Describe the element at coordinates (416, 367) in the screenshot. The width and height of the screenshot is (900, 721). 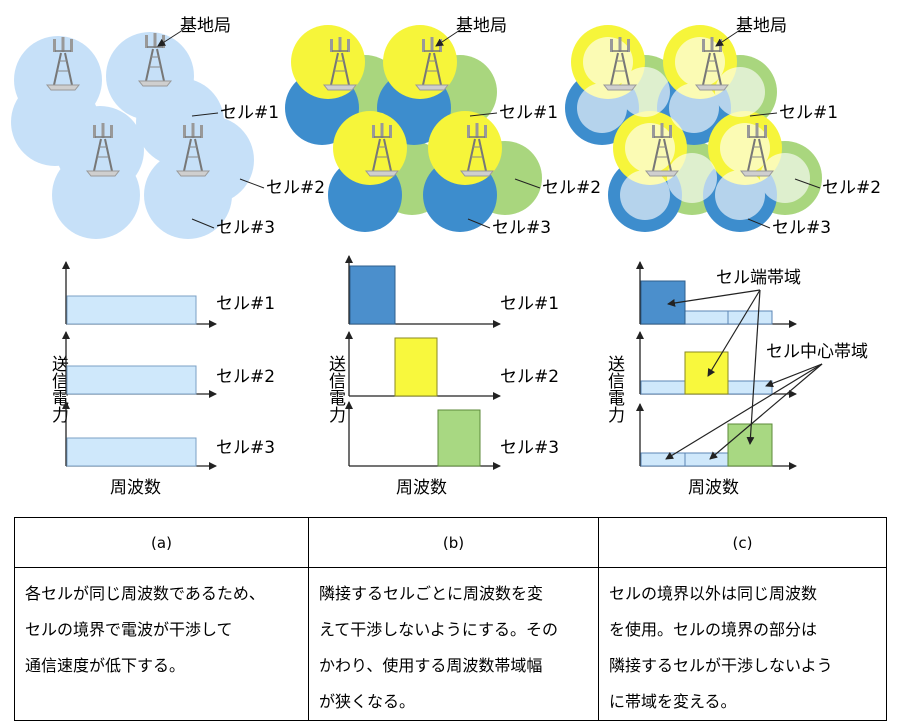
I see `band-b-cell2` at that location.